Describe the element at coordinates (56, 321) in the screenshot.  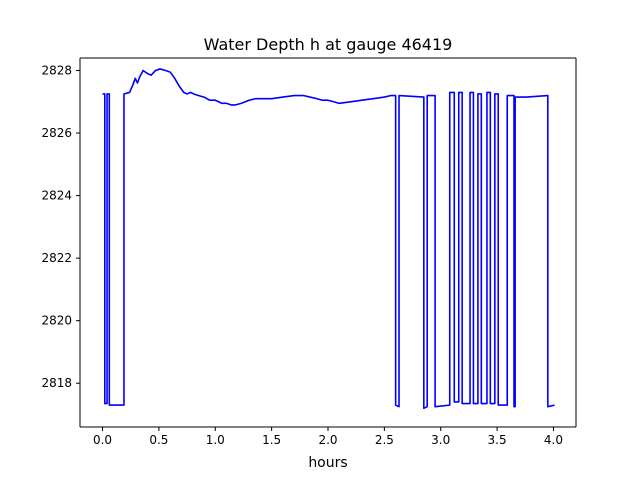
I see `y-tick-label: 2820` at that location.